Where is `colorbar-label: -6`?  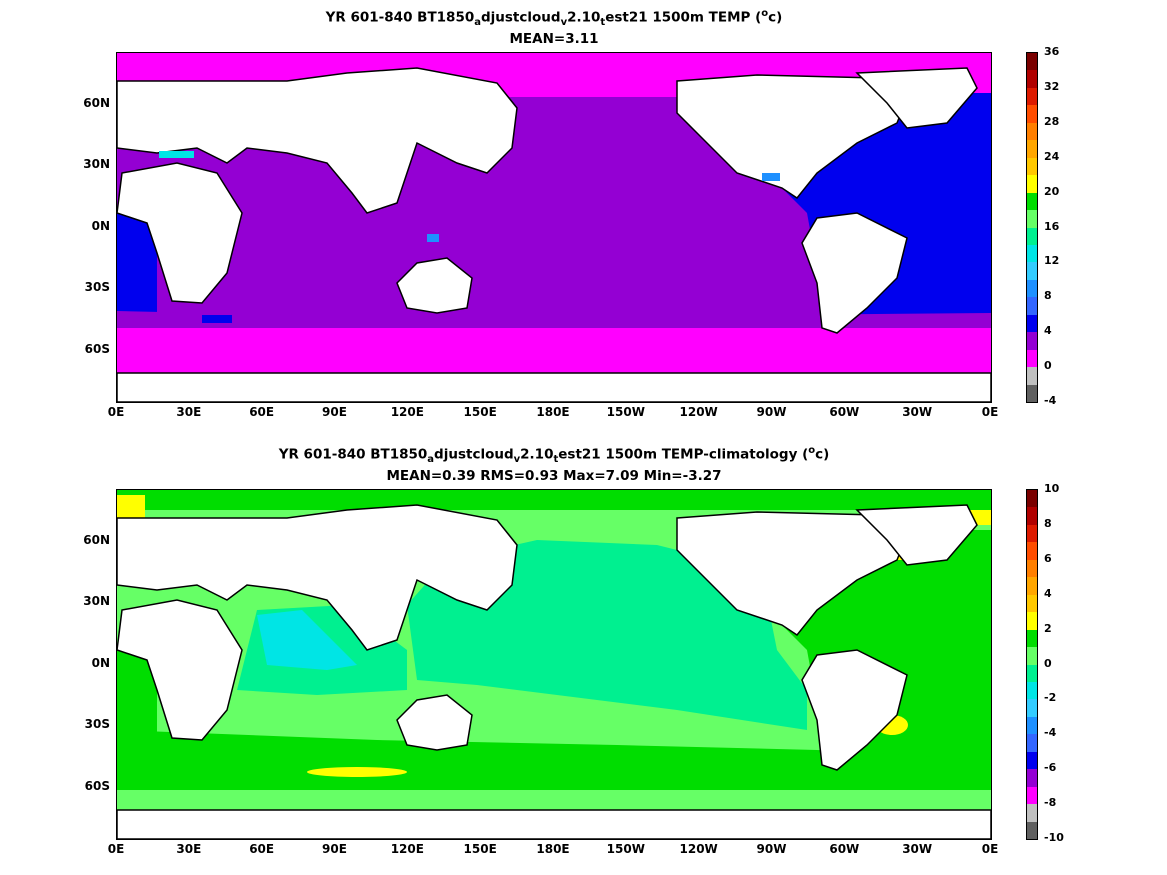 colorbar-label: -6 is located at coordinates (1050, 768).